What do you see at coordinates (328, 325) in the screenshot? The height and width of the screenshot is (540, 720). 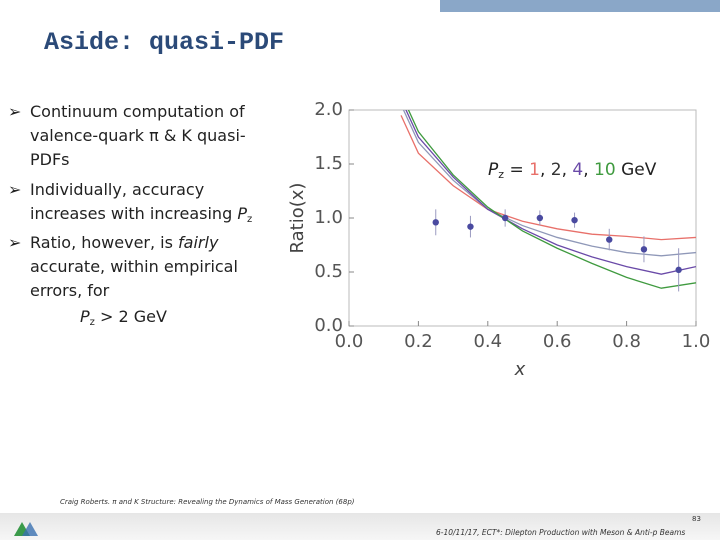 I see `y-tick-label: 0.0` at bounding box center [328, 325].